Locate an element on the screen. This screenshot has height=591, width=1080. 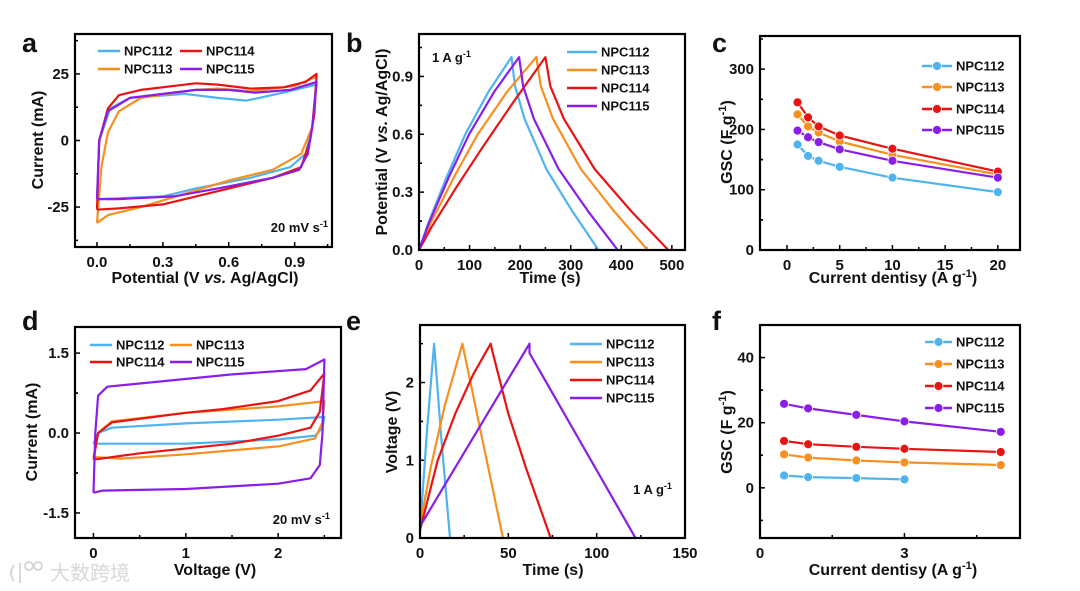
panel-label: e is located at coordinates (353, 321).